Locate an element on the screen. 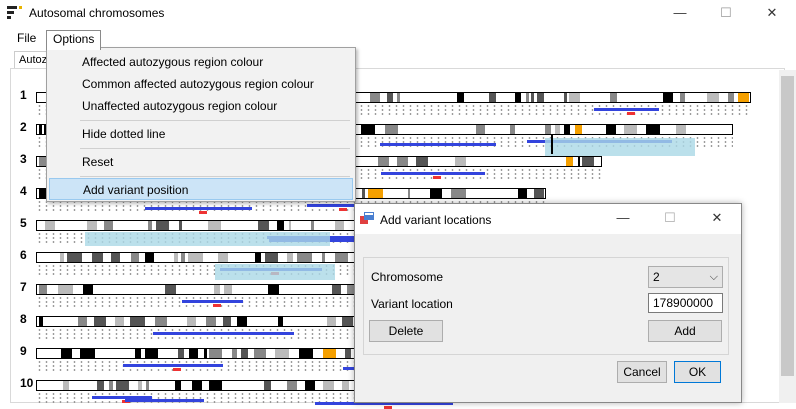 The height and width of the screenshot is (409, 796). ok-button: OK is located at coordinates (697, 372).